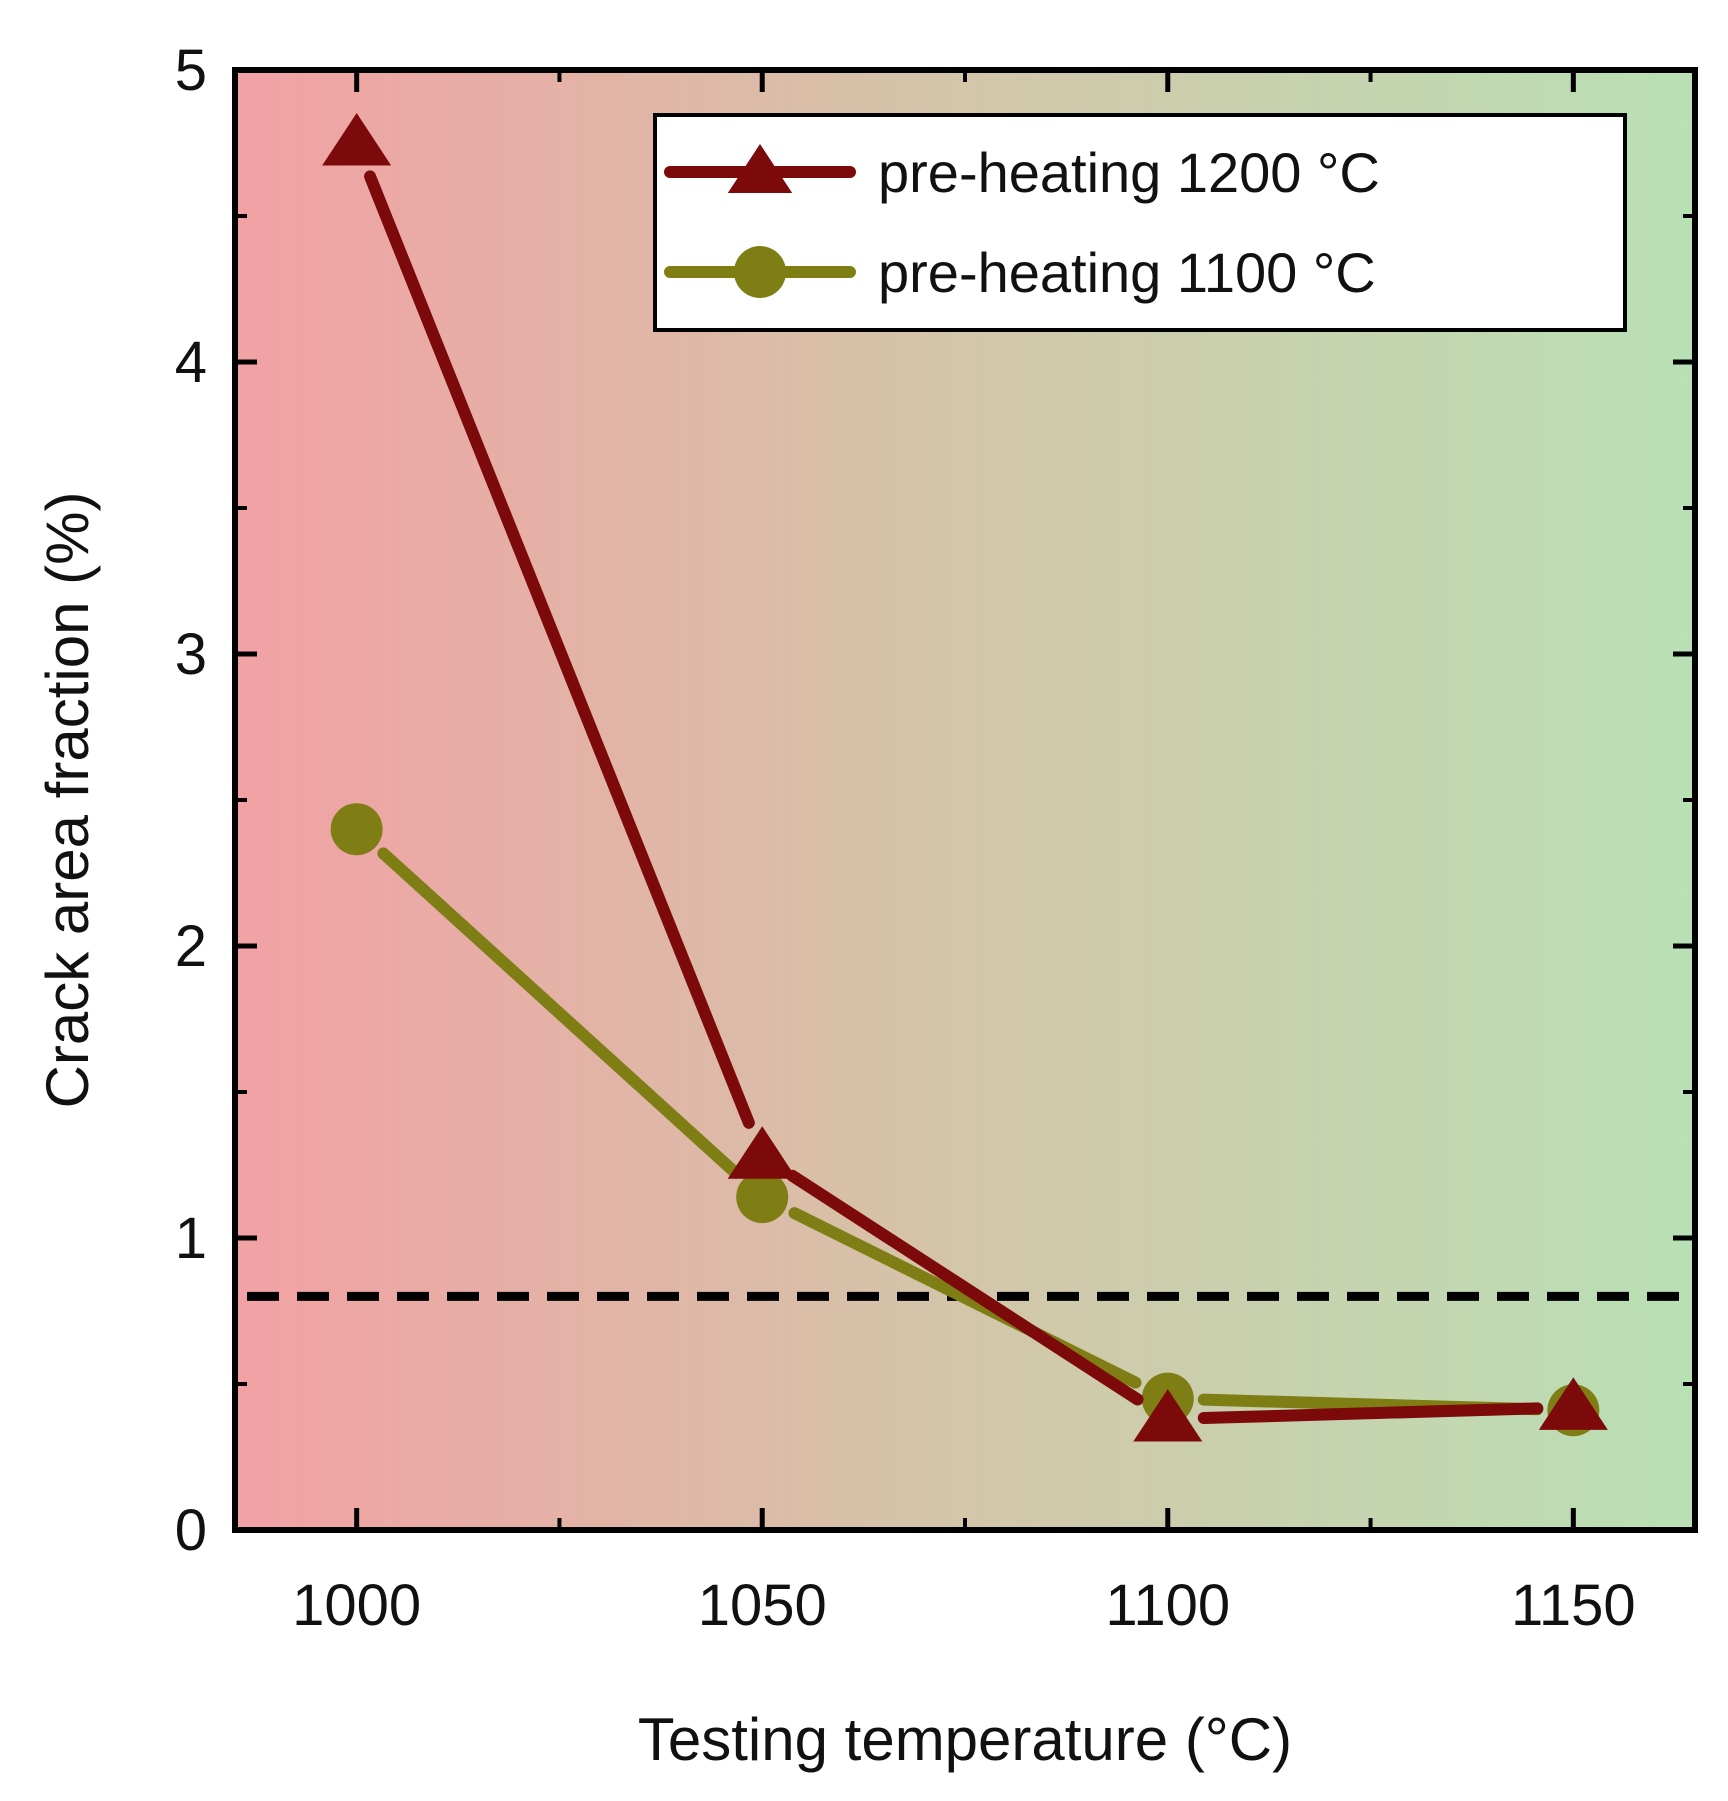 The height and width of the screenshot is (1801, 1728). Describe the element at coordinates (762, 1605) in the screenshot. I see `x-tick-label: 1050` at that location.